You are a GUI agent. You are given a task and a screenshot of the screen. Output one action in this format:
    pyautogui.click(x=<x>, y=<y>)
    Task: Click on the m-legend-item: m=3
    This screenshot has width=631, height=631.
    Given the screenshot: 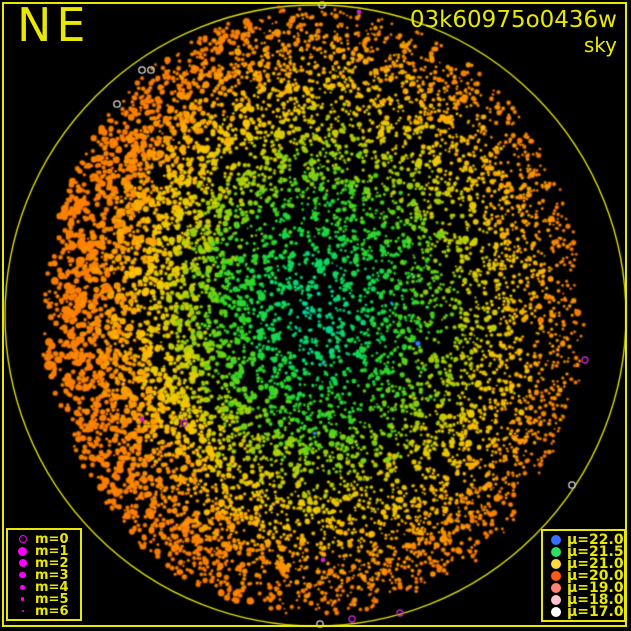 What is the action you would take?
    pyautogui.click(x=44, y=575)
    